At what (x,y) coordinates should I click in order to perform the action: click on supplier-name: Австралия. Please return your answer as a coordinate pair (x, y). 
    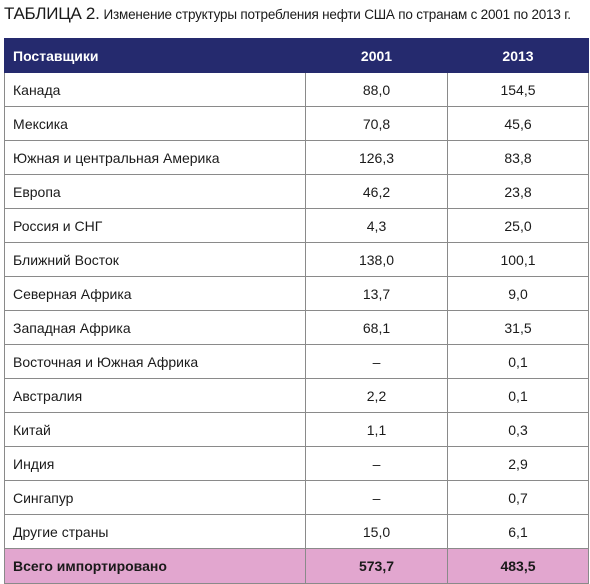
    Looking at the image, I should click on (155, 395).